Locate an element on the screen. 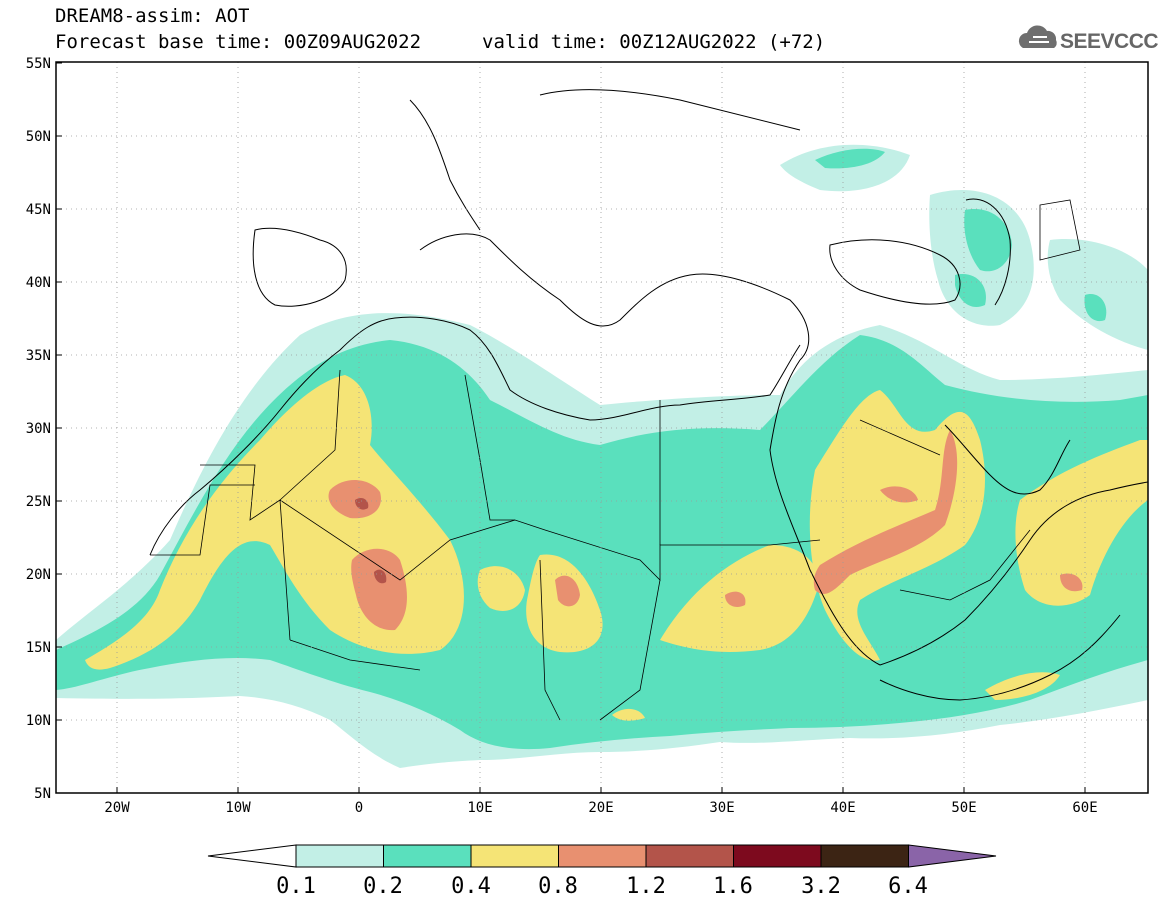 Image resolution: width=1165 pixels, height=905 pixels. lon-tick-label: 20E is located at coordinates (600, 808).